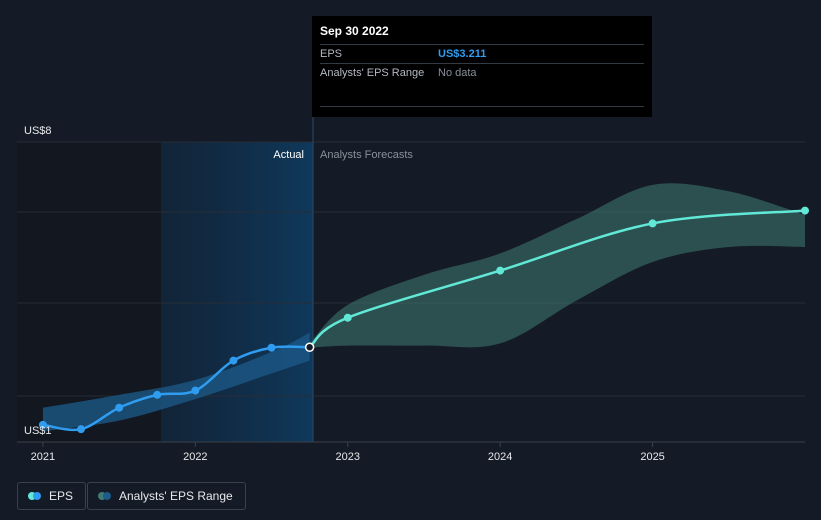  What do you see at coordinates (462, 54) in the screenshot?
I see `tooltip-eps-value: US$3.211` at bounding box center [462, 54].